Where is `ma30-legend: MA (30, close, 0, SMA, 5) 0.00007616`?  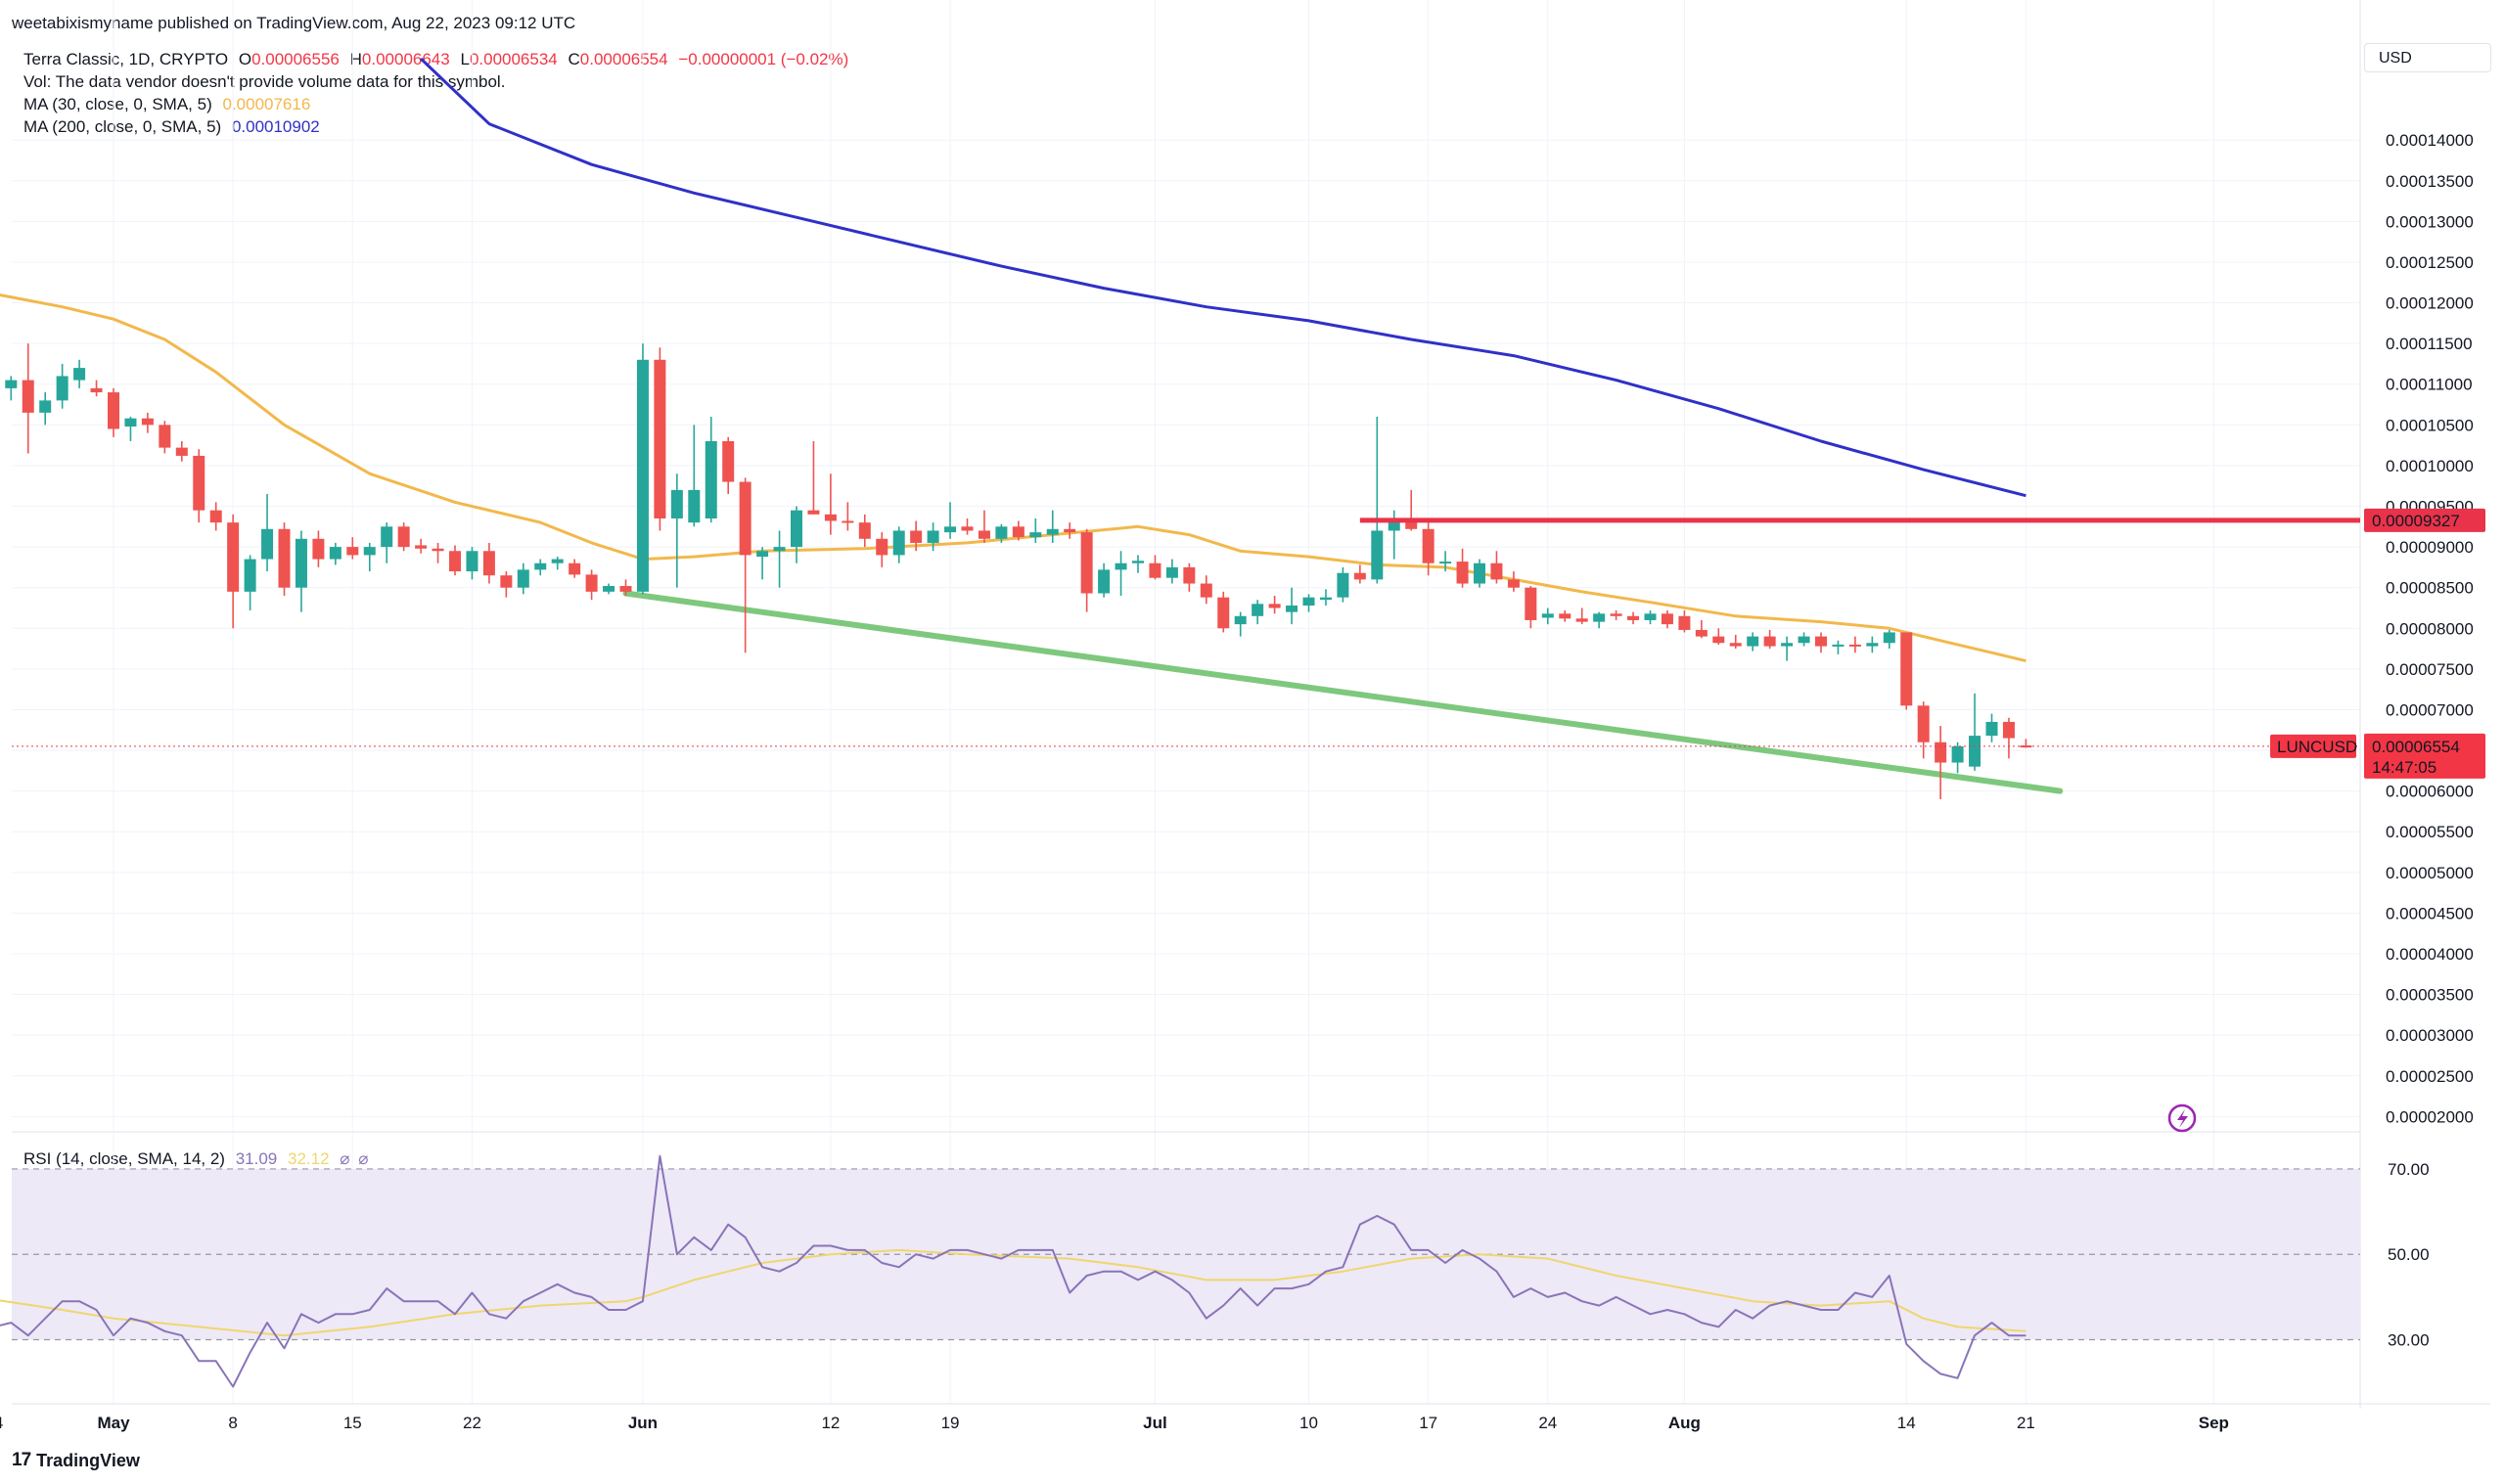 ma30-legend: MA (30, close, 0, SMA, 5) 0.00007616 is located at coordinates (166, 104).